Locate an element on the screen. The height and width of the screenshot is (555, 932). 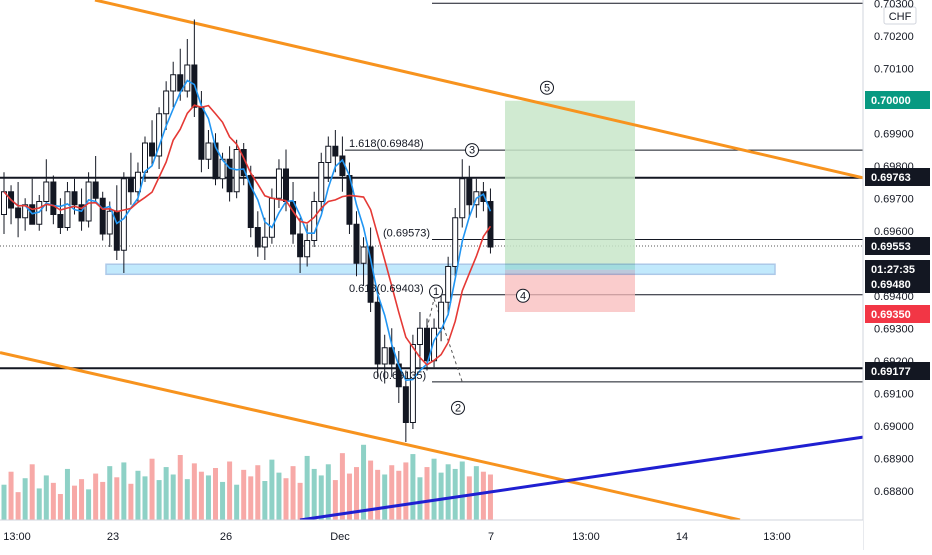
price-tick-label: 0.70200 is located at coordinates (894, 37).